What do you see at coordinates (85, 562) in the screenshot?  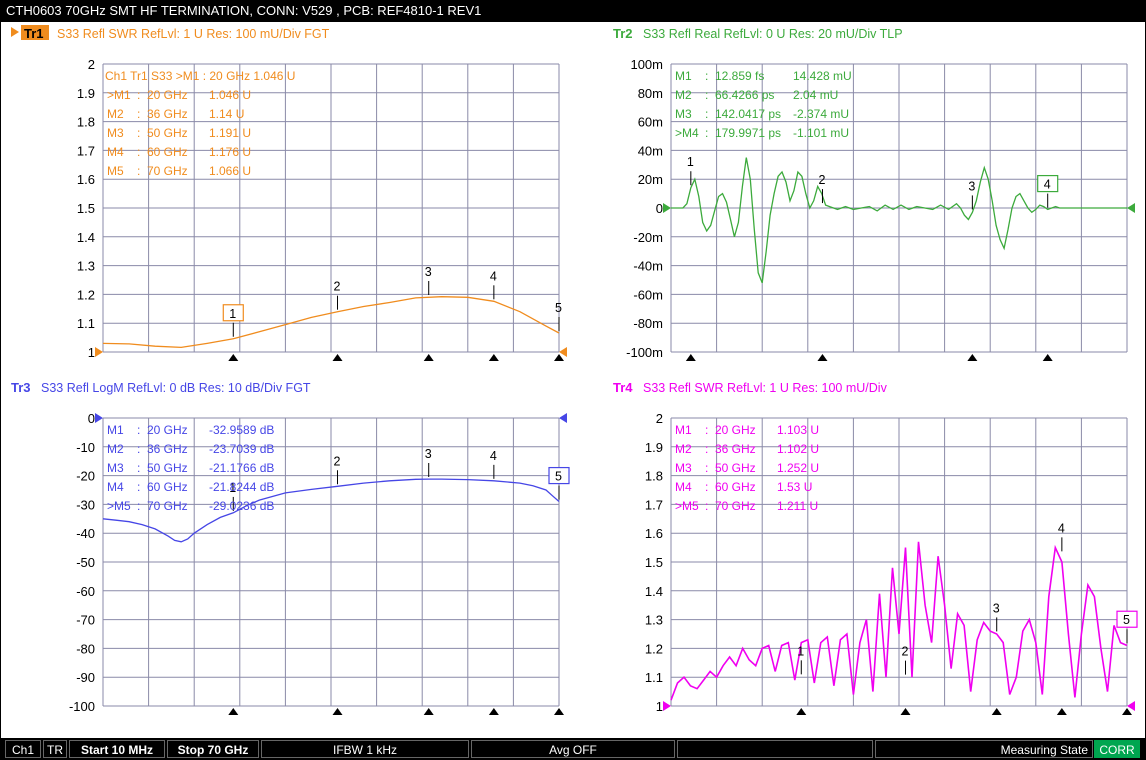 I see `y-tick-label: -50` at bounding box center [85, 562].